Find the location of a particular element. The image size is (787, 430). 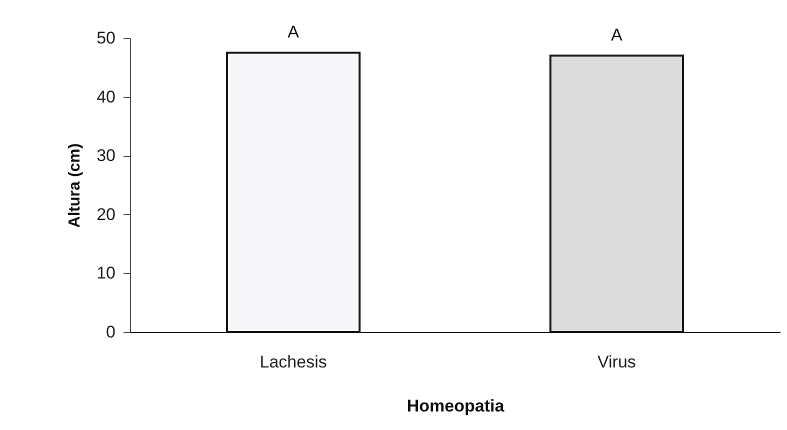

y-axis-title: Altura (cm) is located at coordinates (75, 185).